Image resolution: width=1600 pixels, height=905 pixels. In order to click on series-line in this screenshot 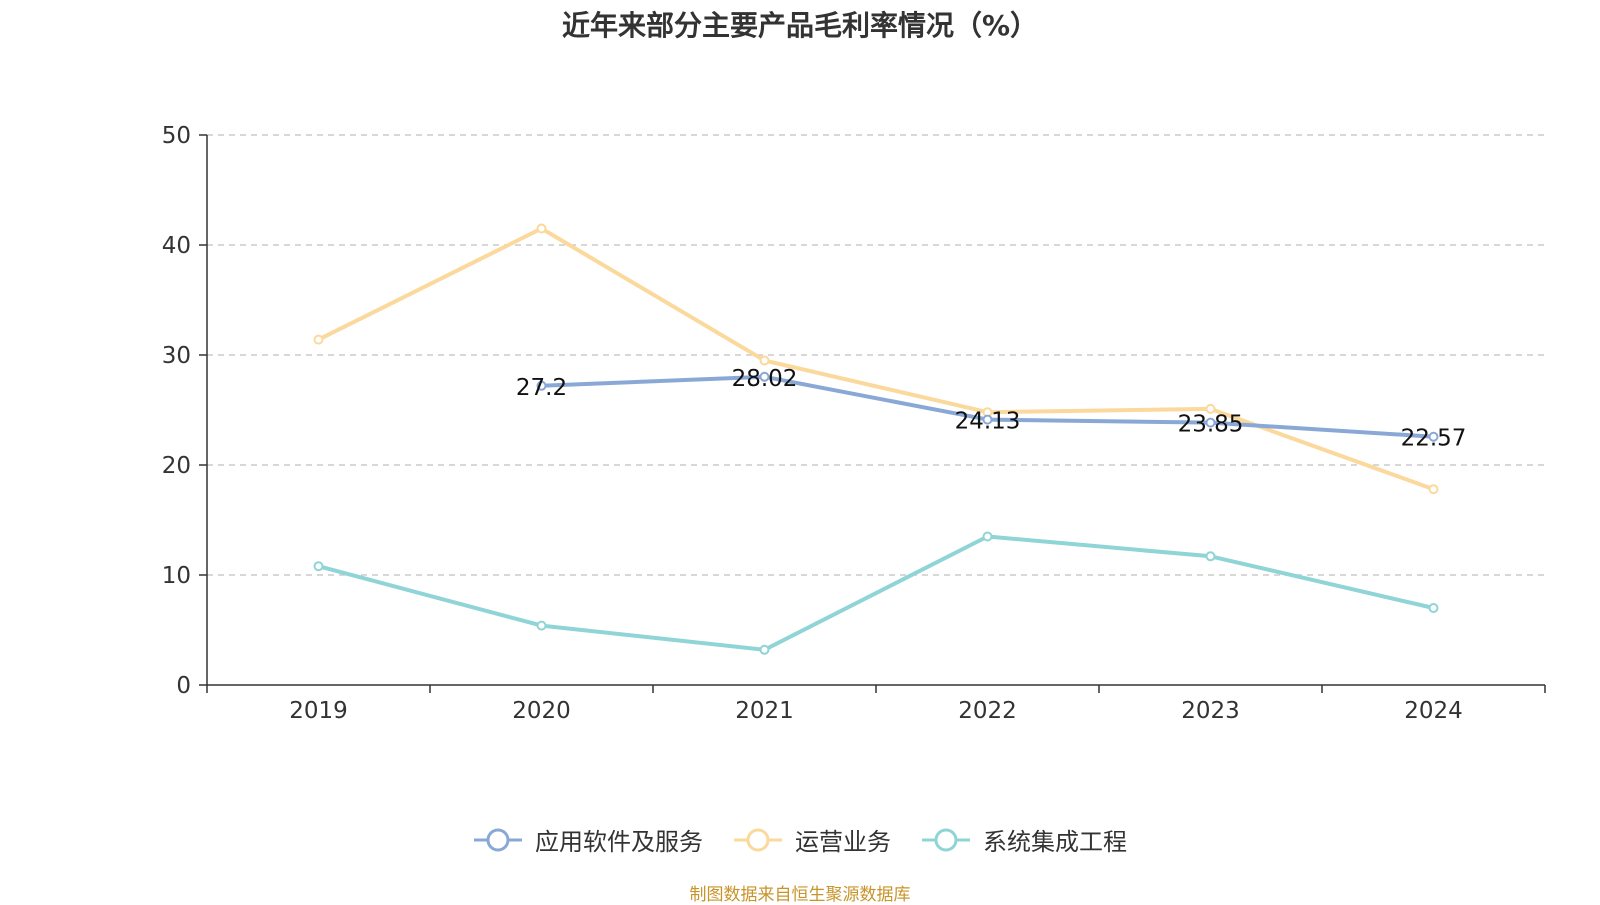, I will do `click(875, 593)`.